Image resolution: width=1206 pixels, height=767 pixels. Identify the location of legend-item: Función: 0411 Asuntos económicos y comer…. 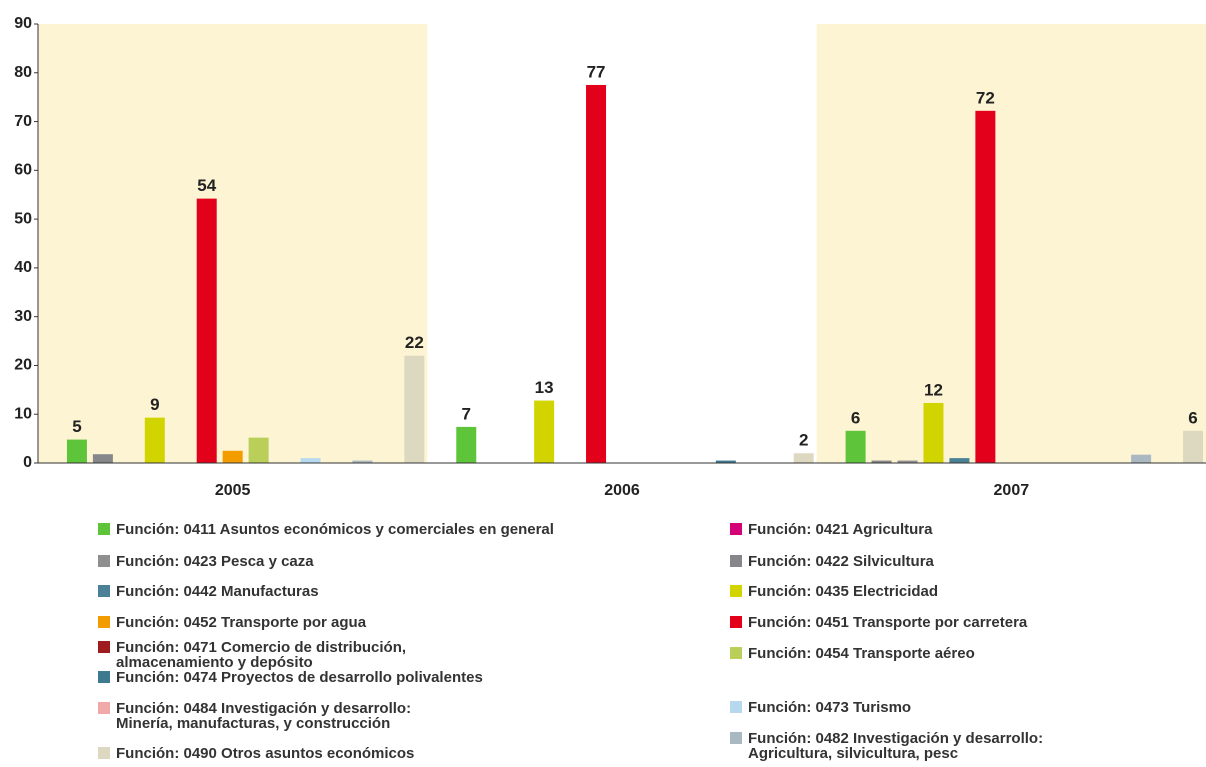
(326, 529).